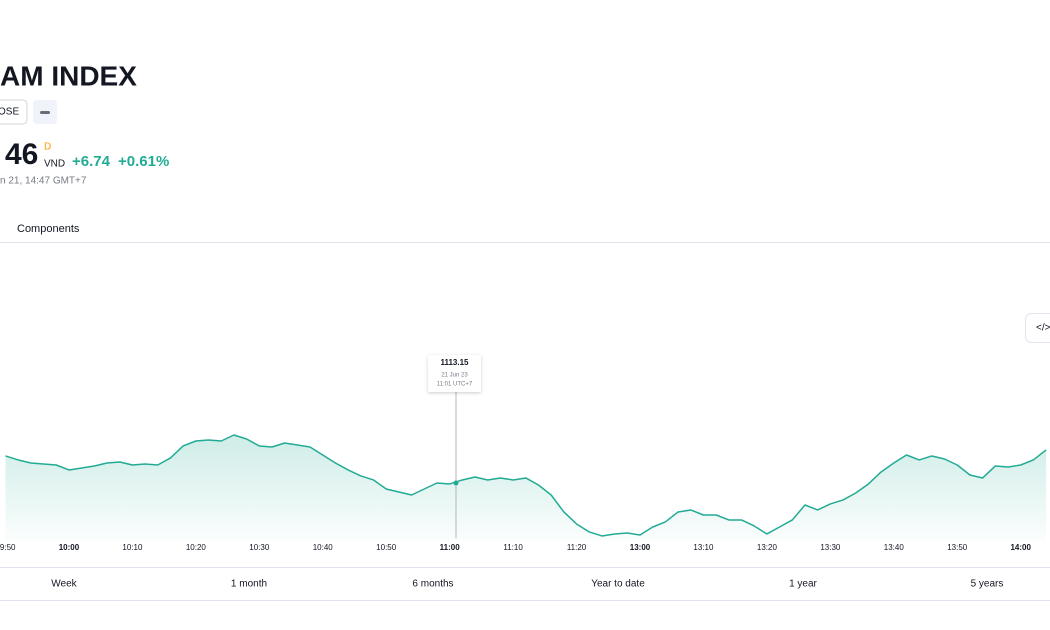 This screenshot has height=630, width=1050. What do you see at coordinates (830, 547) in the screenshot?
I see `x-tick-label: 13:30` at bounding box center [830, 547].